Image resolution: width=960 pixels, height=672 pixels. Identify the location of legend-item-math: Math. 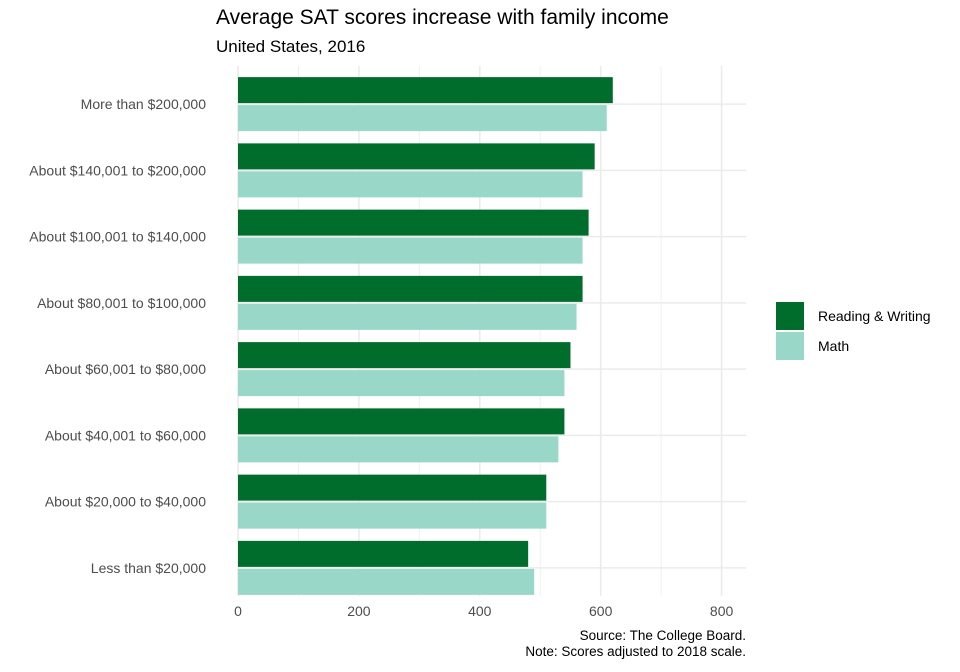
(812, 346).